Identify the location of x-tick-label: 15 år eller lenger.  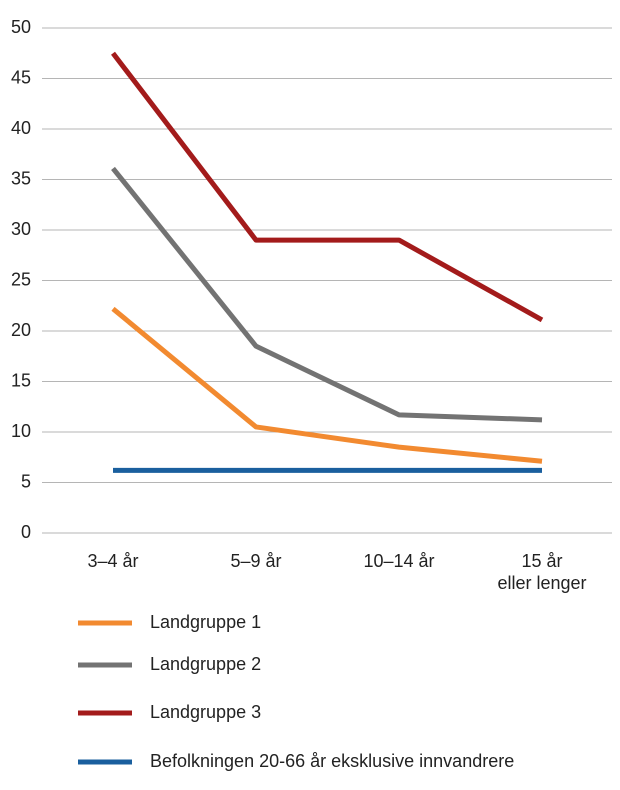
(542, 572).